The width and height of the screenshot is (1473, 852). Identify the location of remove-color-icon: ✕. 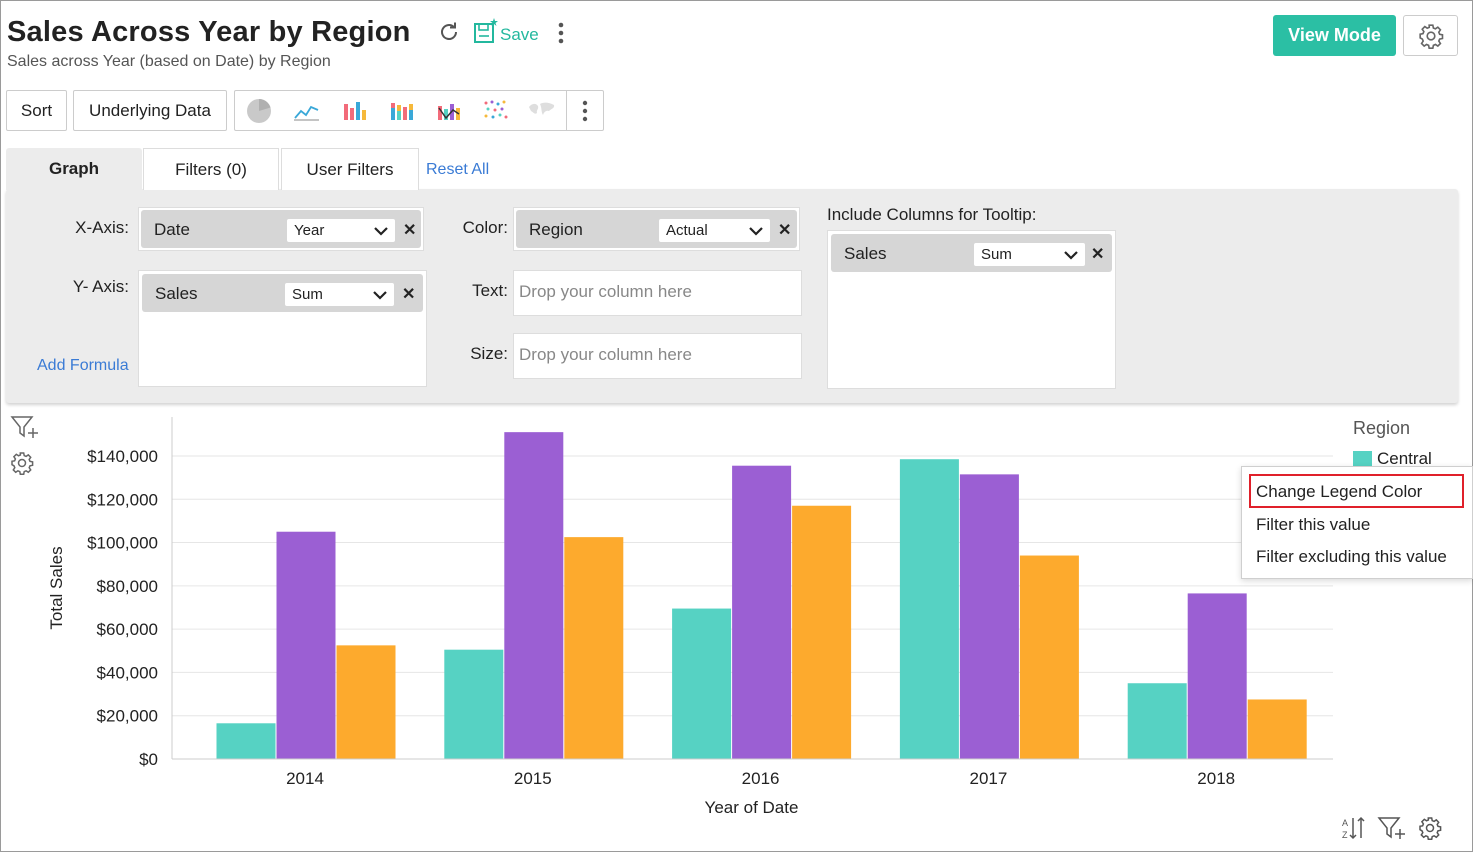
(785, 230).